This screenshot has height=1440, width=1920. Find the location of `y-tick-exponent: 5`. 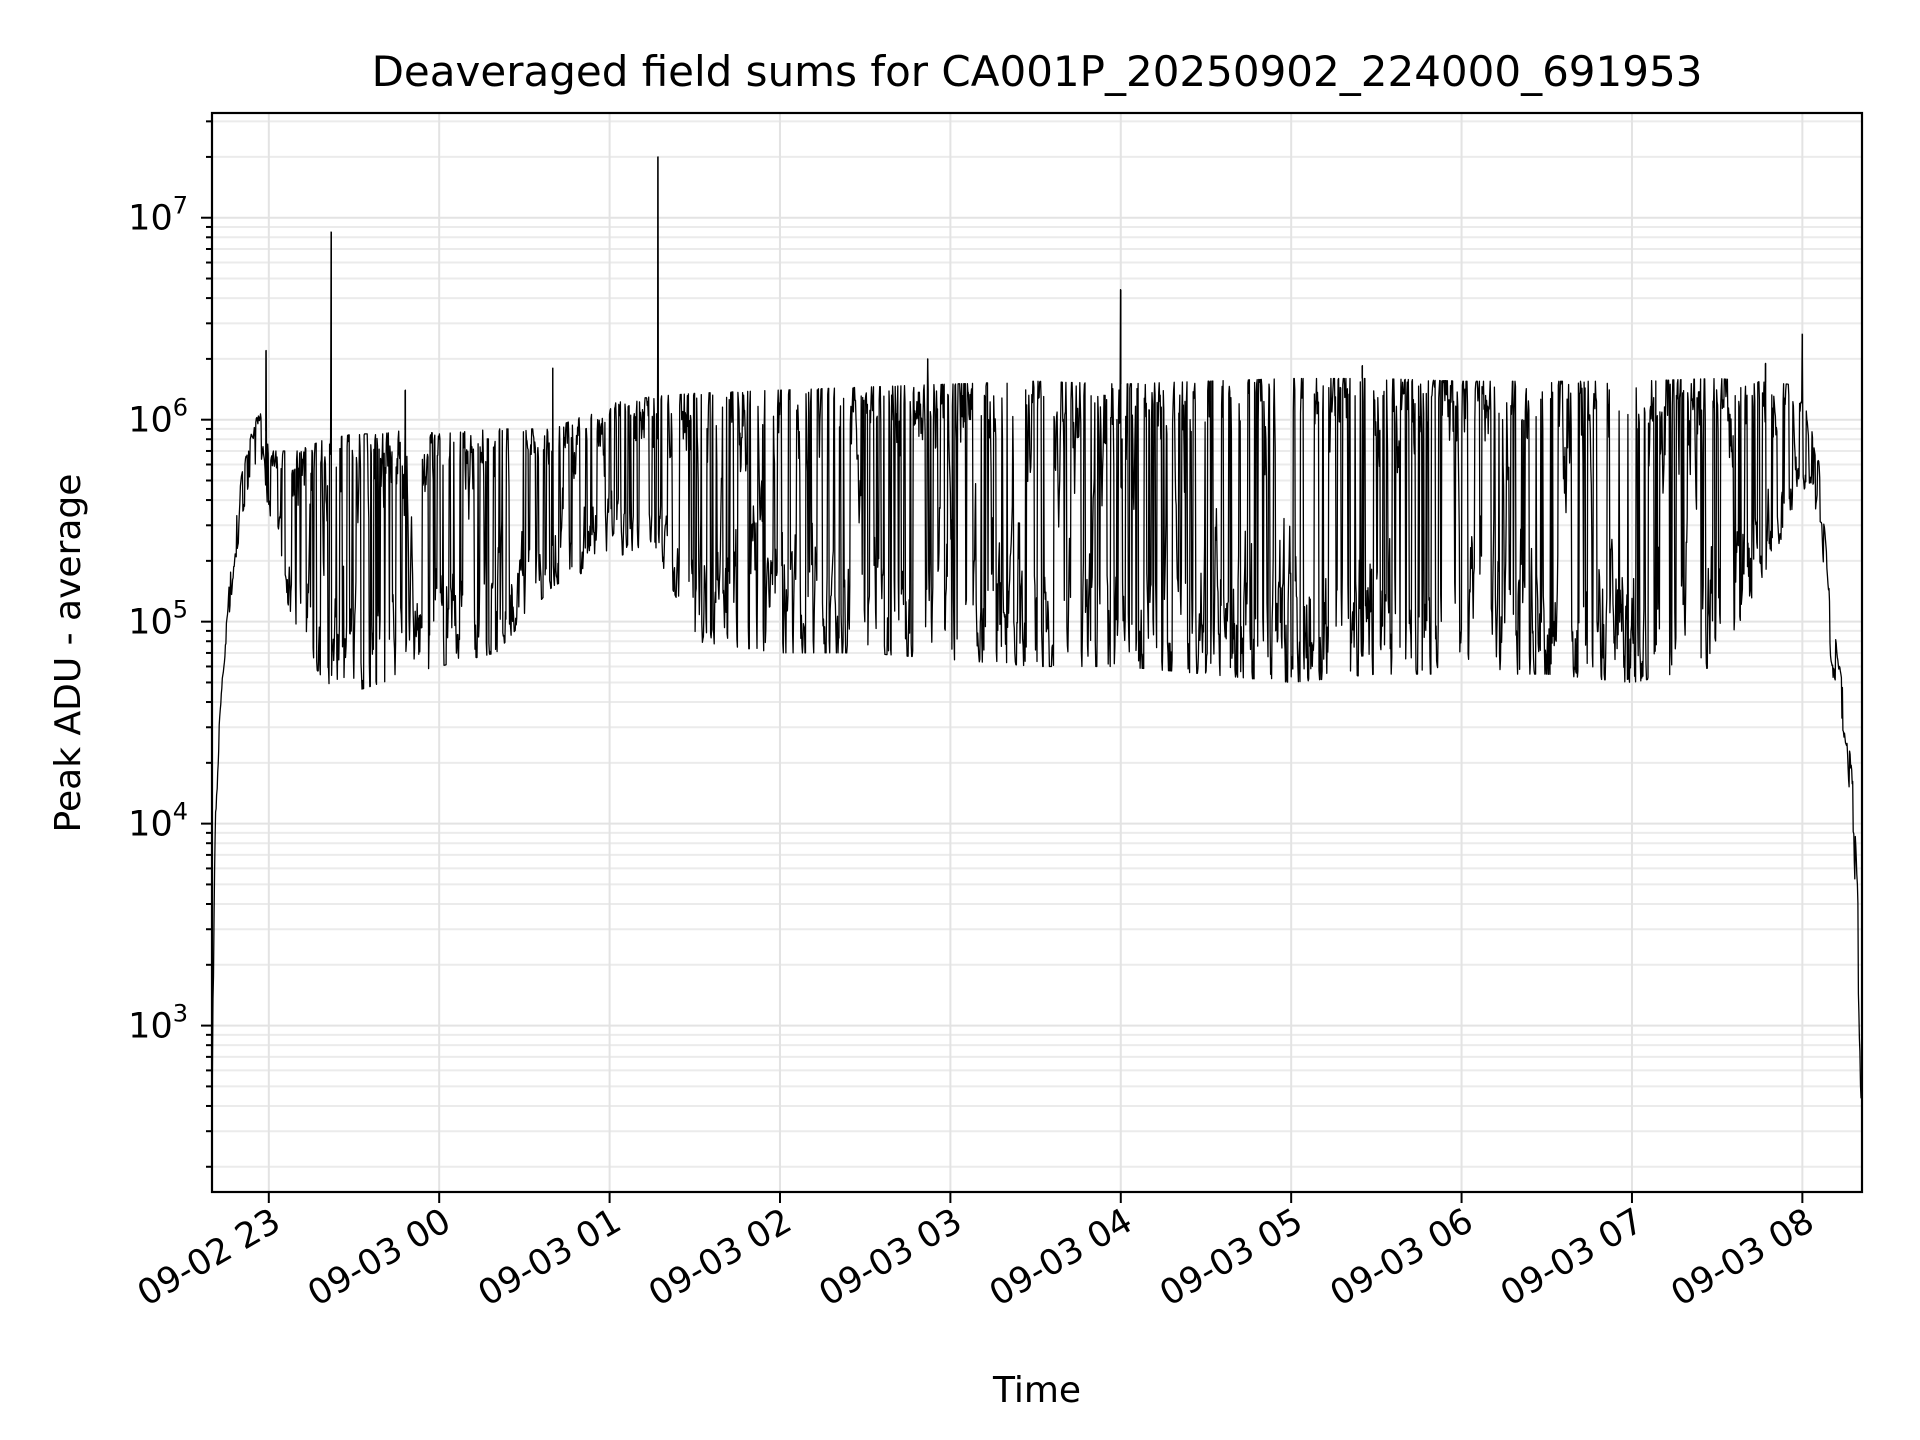

y-tick-exponent: 5 is located at coordinates (180, 610).